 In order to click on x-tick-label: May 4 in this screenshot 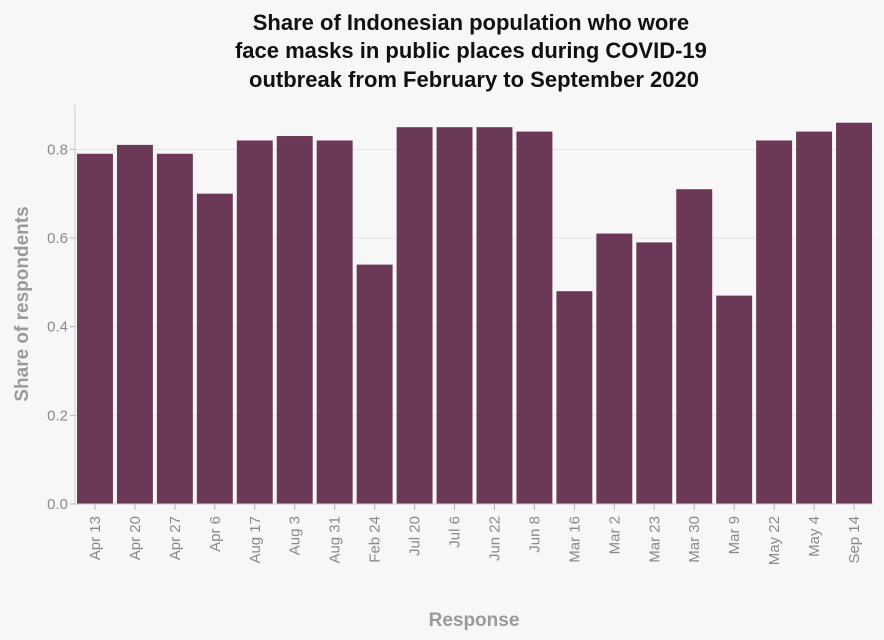, I will do `click(814, 536)`.